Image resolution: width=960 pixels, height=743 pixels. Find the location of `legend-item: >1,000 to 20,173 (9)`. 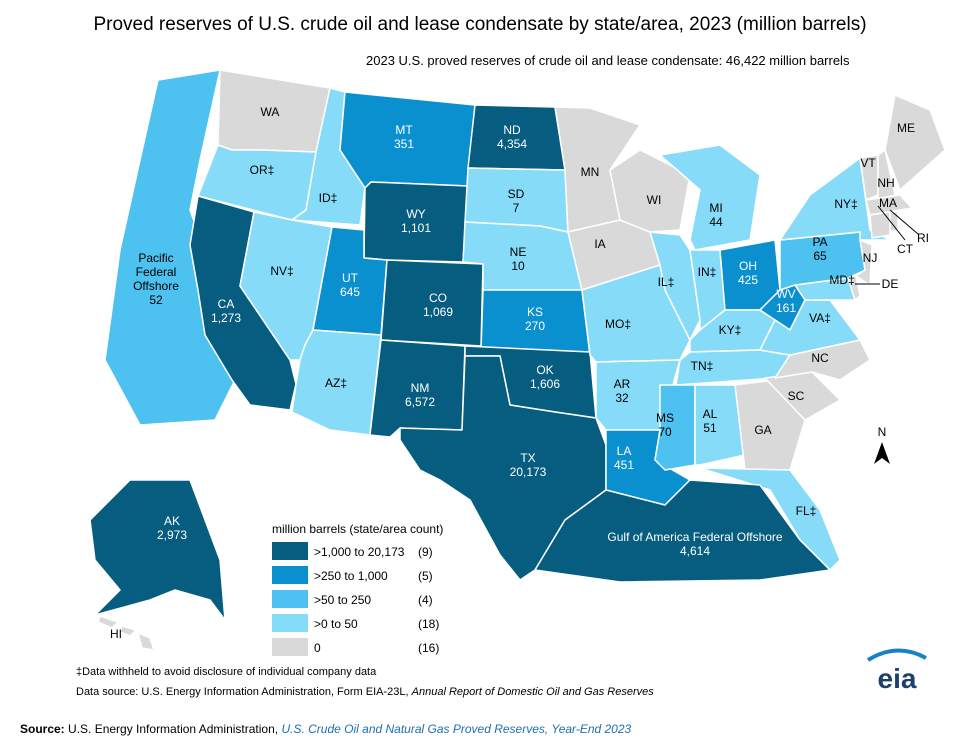

legend-item: >1,000 to 20,173 (9) is located at coordinates (377, 552).